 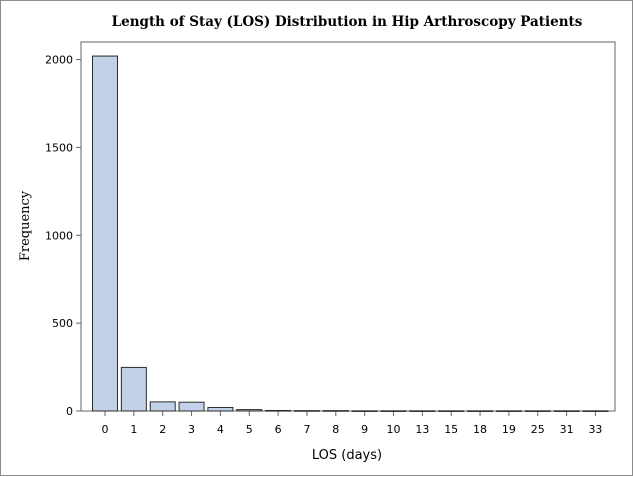 What do you see at coordinates (480, 429) in the screenshot?
I see `x-tick-label: 18` at bounding box center [480, 429].